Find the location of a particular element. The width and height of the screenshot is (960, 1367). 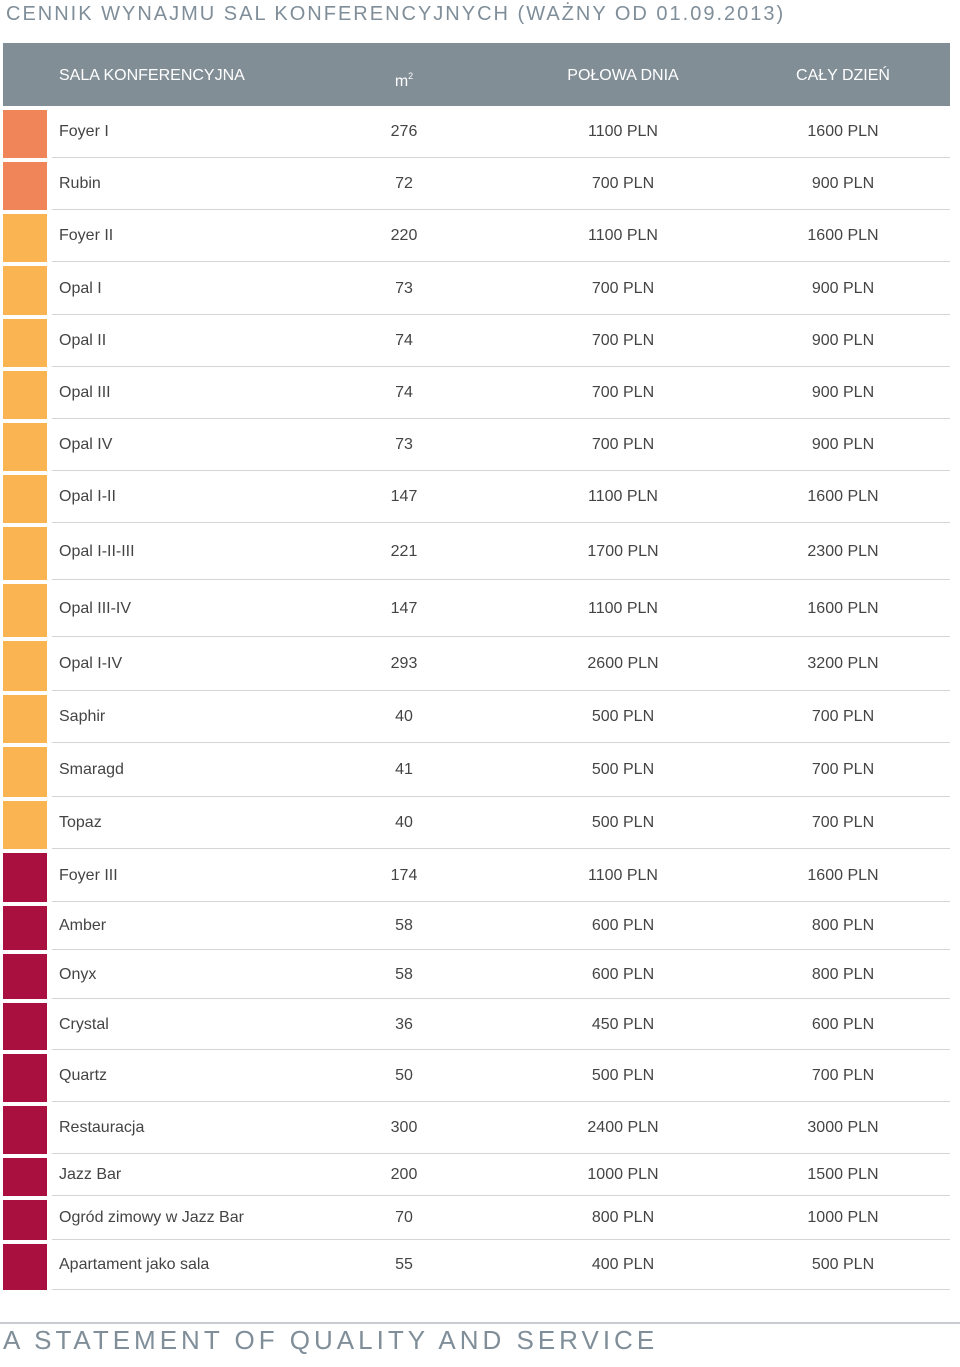

table-row: Foyer I 276 1100 PLN 1600 PLN is located at coordinates (480, 132).